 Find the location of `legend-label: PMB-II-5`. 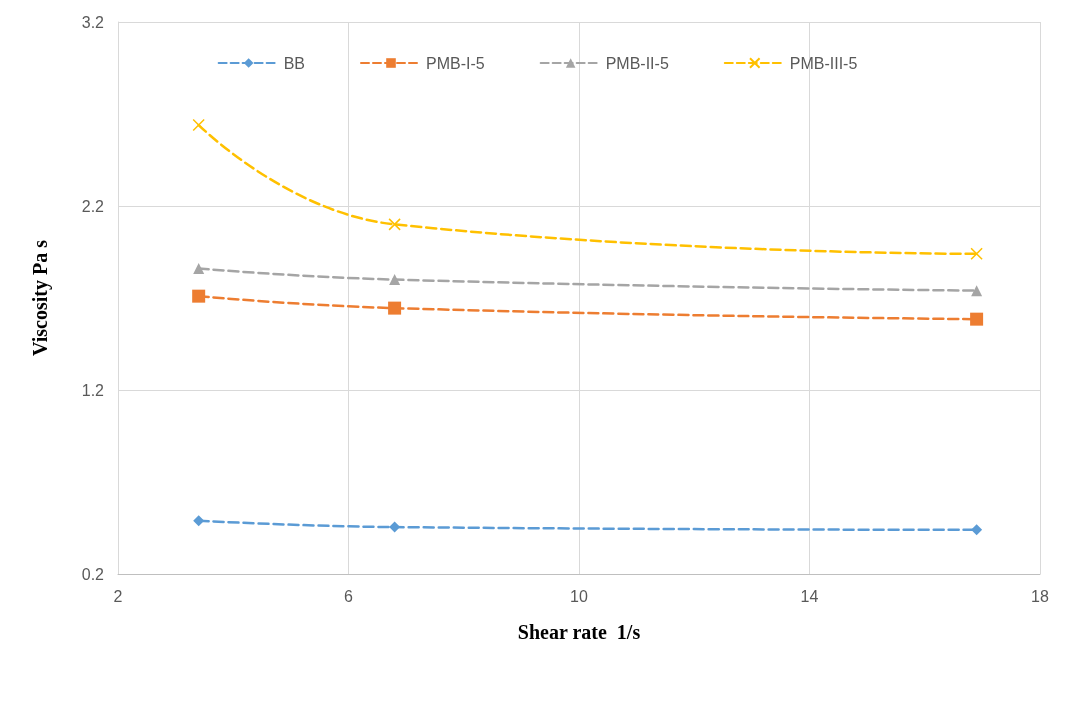

legend-label: PMB-II-5 is located at coordinates (637, 63).